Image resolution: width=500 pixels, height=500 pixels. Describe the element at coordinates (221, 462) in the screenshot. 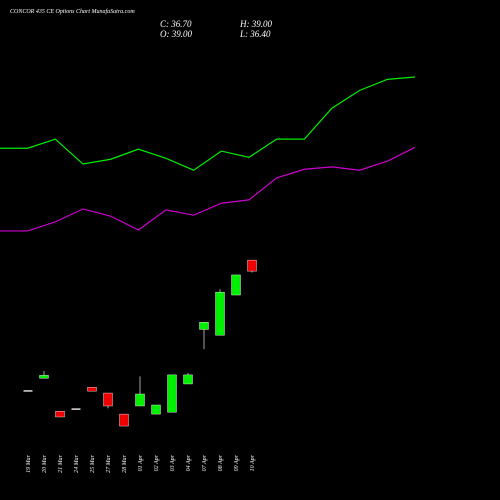

I see `x-tick-label: 08 Apr` at that location.